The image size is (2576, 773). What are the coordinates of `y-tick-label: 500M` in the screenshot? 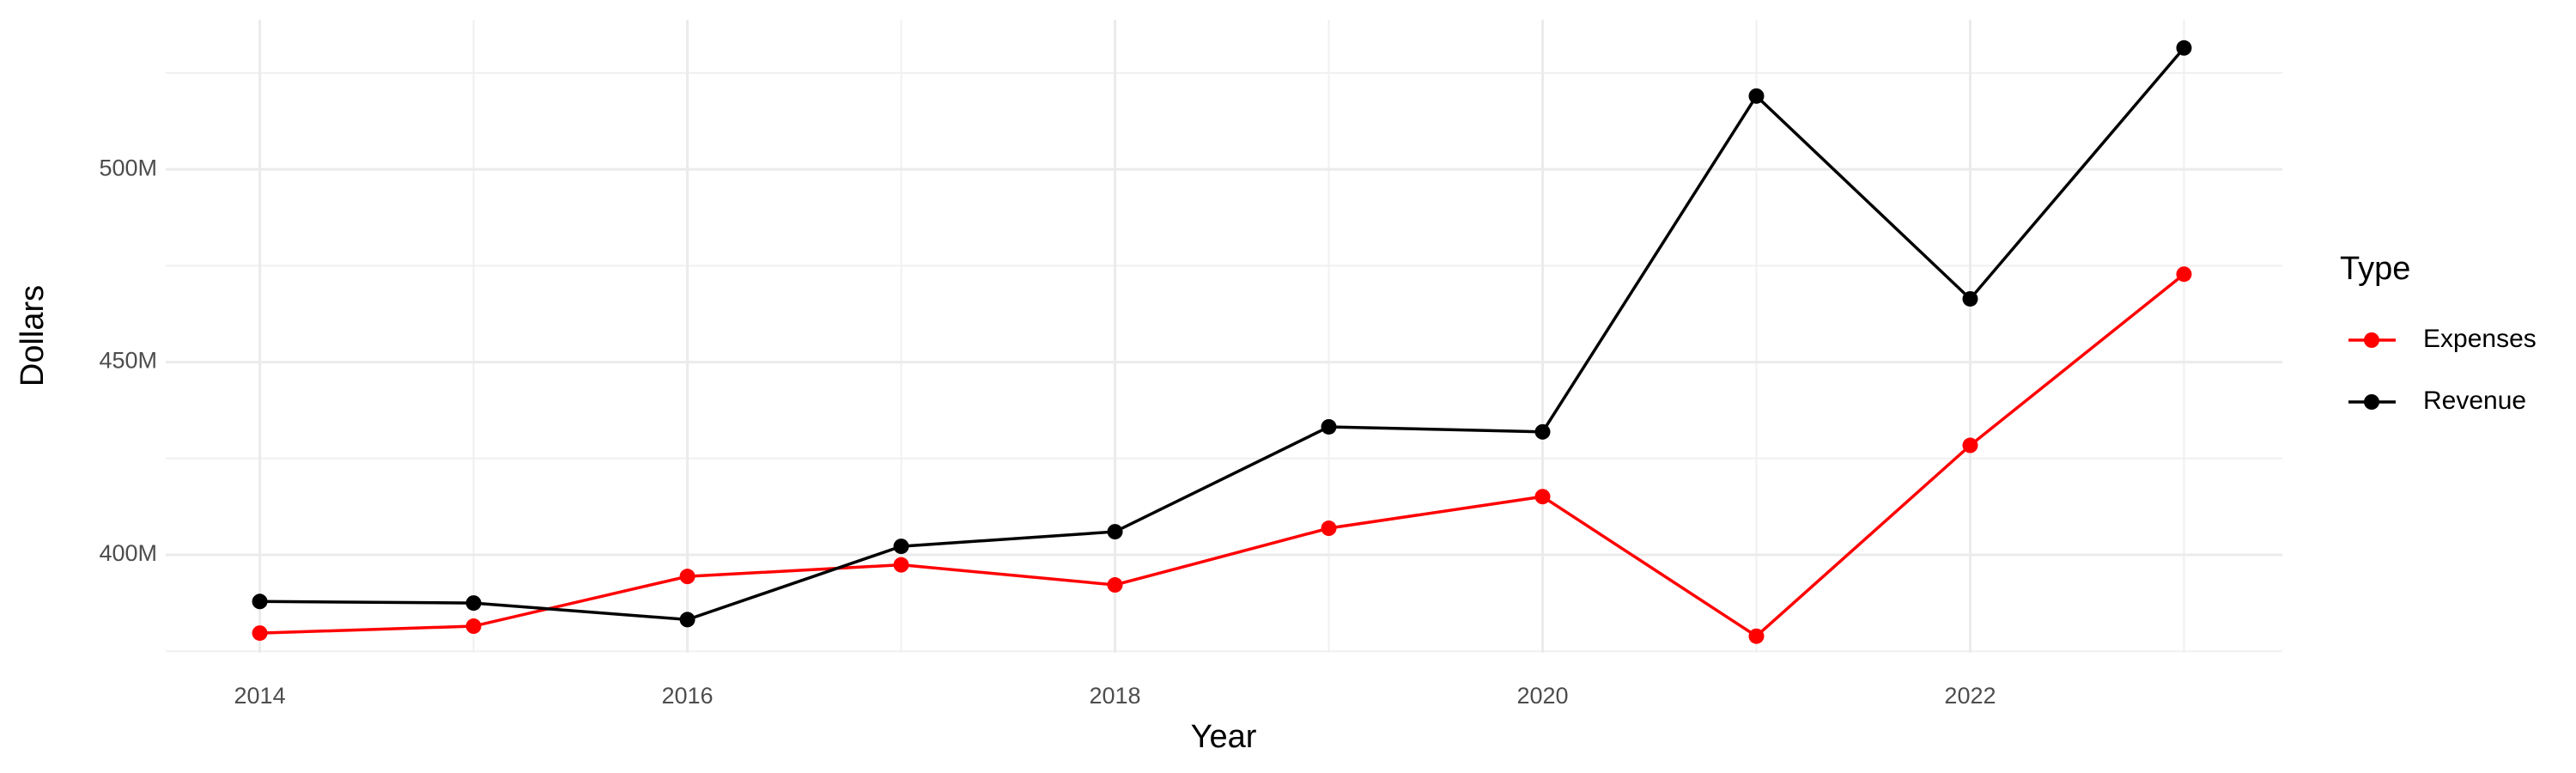 It's located at (128, 167).